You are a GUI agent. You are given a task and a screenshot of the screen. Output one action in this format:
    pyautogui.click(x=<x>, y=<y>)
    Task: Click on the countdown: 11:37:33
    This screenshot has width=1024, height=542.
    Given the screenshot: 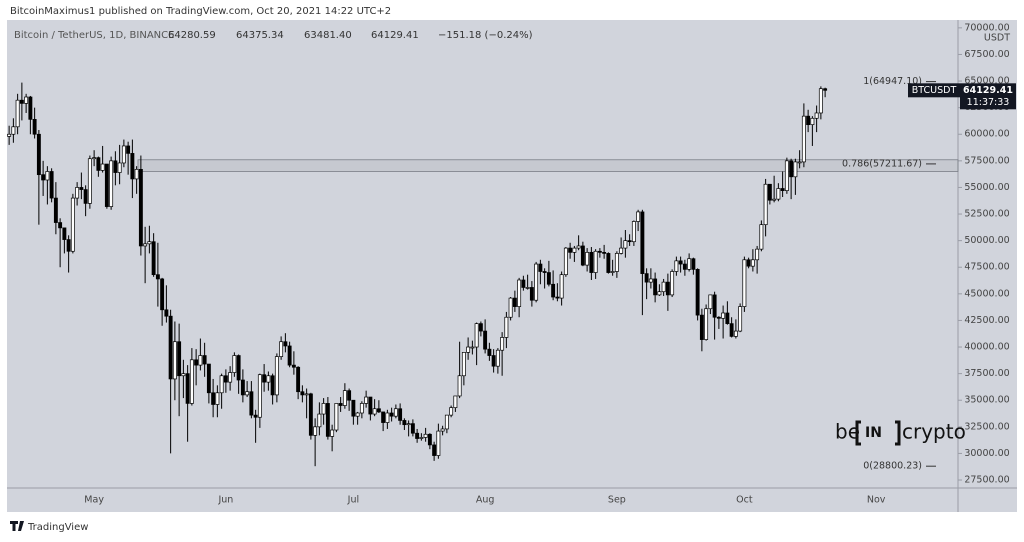 What is the action you would take?
    pyautogui.click(x=988, y=102)
    